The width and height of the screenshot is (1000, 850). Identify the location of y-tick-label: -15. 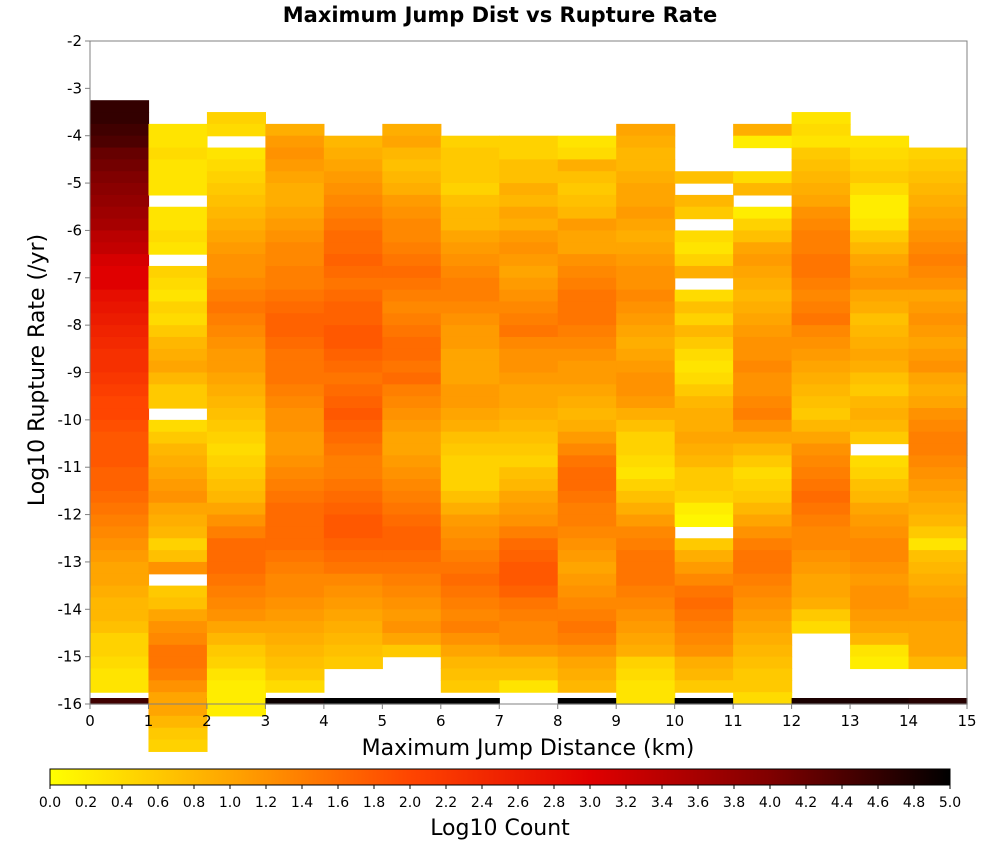
(70, 657).